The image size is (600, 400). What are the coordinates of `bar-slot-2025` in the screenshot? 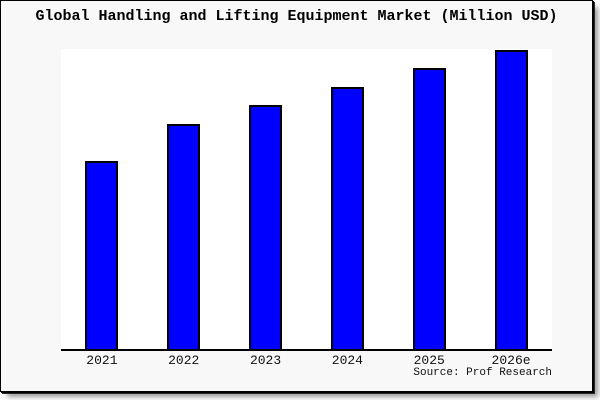 It's located at (429, 199).